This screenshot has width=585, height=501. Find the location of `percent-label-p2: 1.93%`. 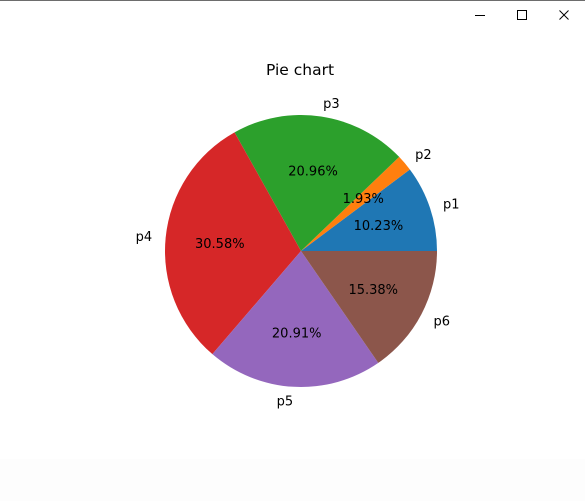

percent-label-p2: 1.93% is located at coordinates (363, 199).